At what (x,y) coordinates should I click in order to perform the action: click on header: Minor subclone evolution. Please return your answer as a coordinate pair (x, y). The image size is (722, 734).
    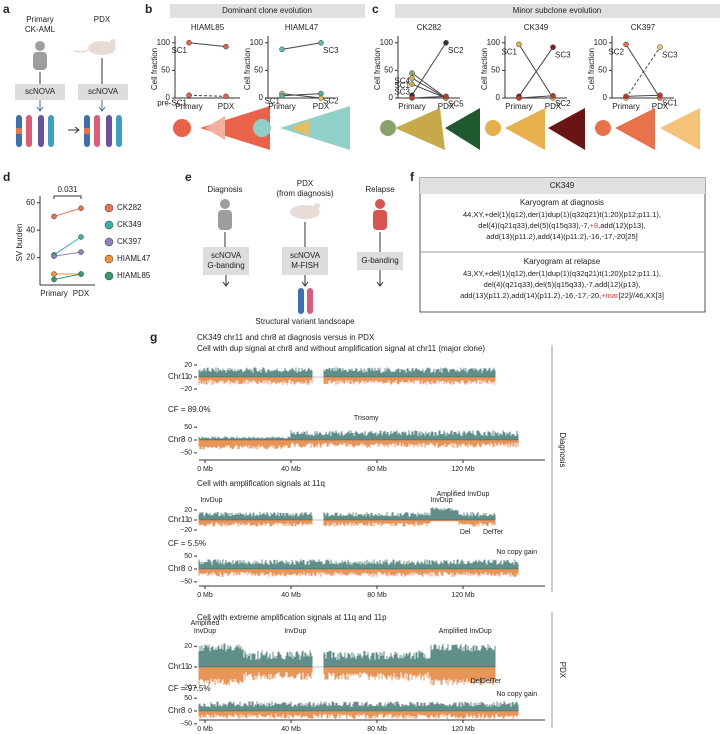
    Looking at the image, I should click on (557, 10).